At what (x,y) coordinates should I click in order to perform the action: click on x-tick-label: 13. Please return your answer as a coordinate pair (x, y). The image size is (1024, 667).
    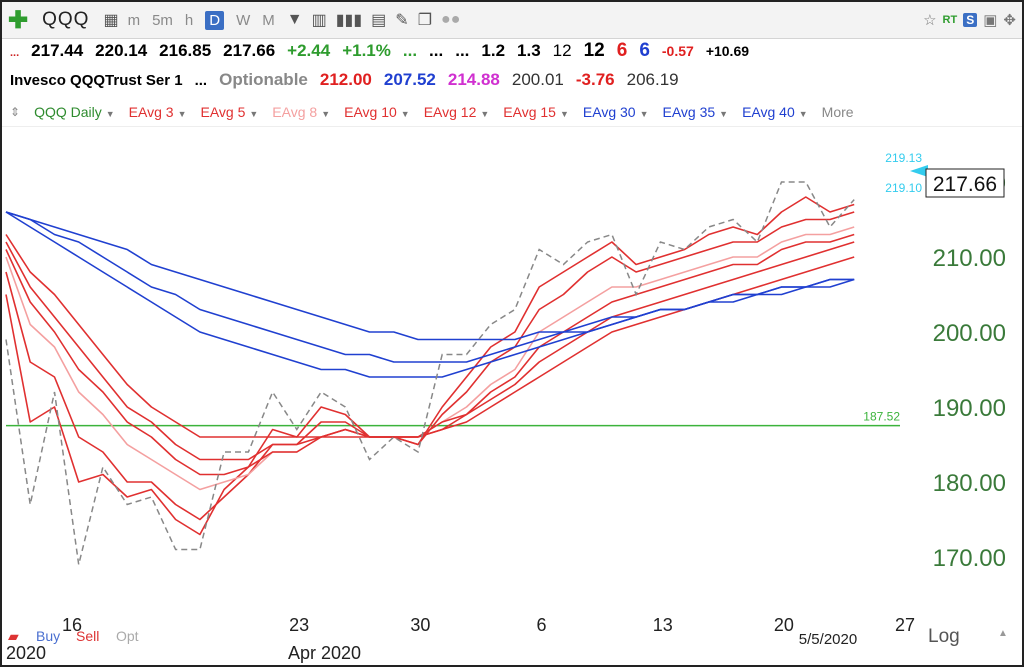
    Looking at the image, I should click on (663, 625).